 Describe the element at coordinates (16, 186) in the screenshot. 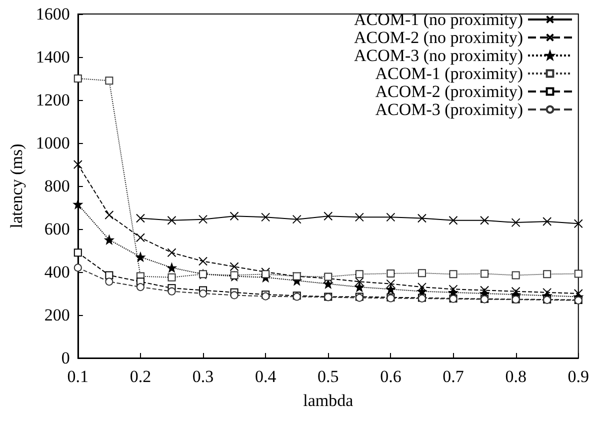

I see `y-axis-title: latency (ms)` at that location.